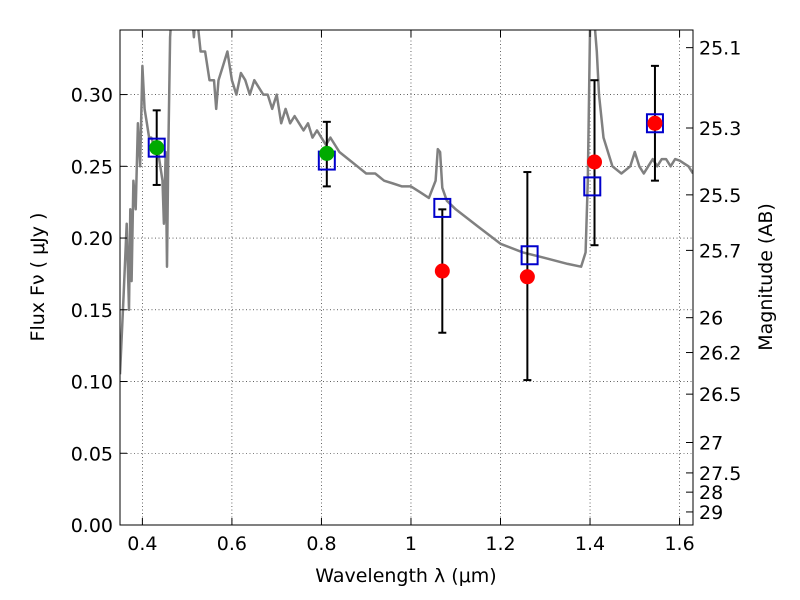  What do you see at coordinates (720, 474) in the screenshot?
I see `y2-tick-label: 27.5` at bounding box center [720, 474].